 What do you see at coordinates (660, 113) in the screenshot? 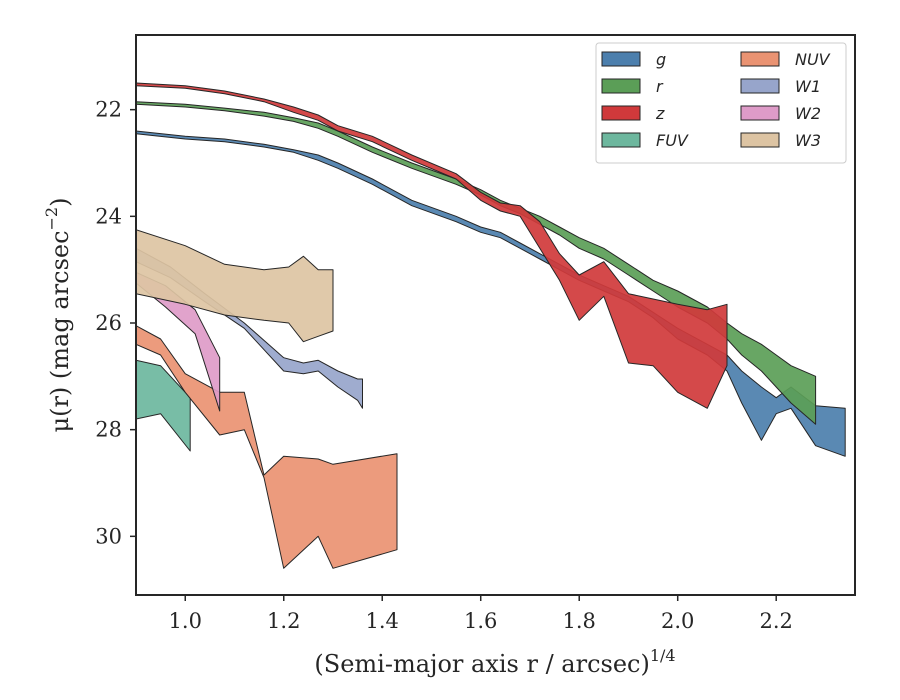
I see `legend-label-z: z` at bounding box center [660, 113].